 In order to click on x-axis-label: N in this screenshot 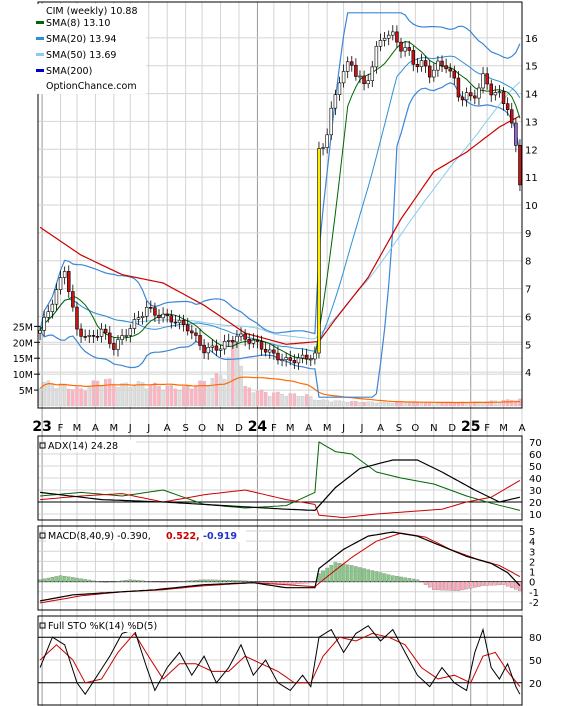, I will do `click(433, 428)`.